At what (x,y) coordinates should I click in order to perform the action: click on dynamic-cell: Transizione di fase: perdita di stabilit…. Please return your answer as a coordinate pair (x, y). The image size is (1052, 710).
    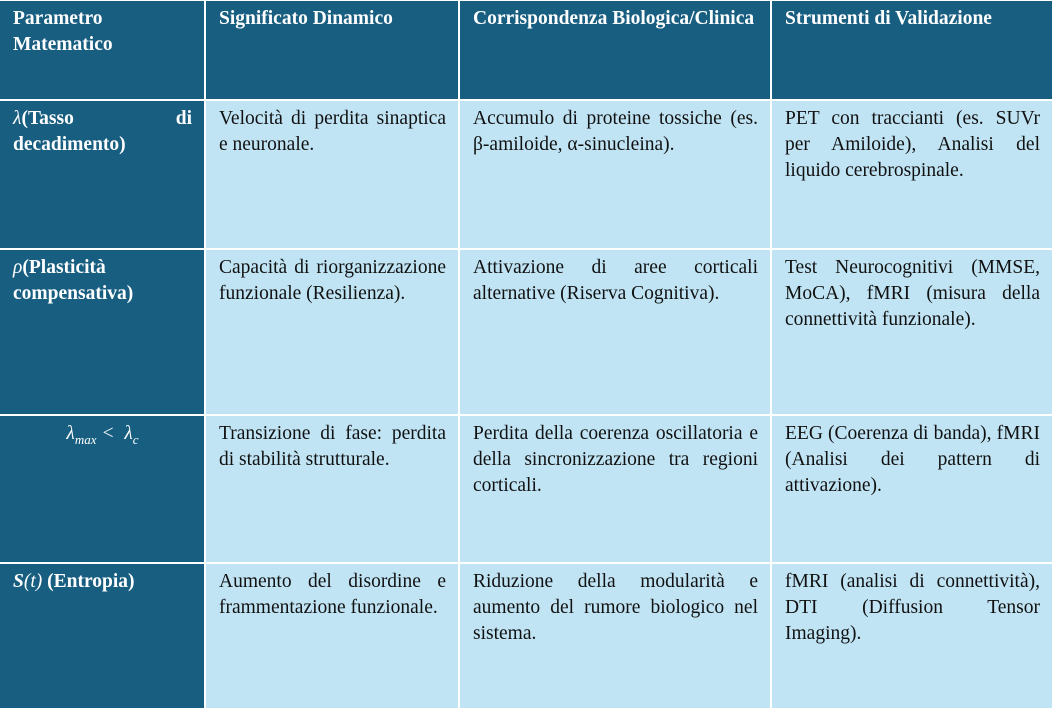
    Looking at the image, I should click on (332, 489).